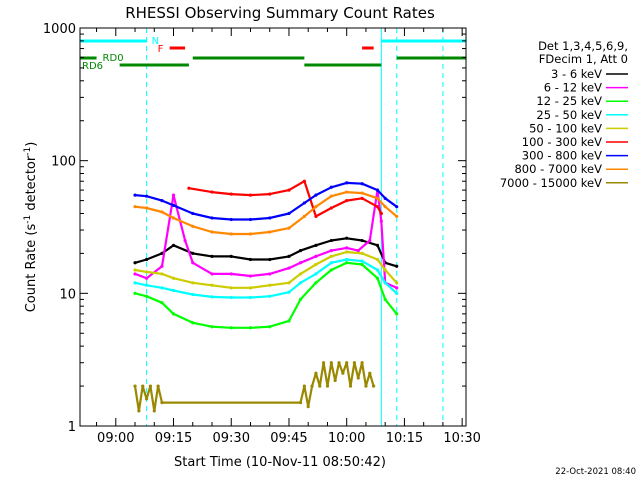 This screenshot has width=640, height=480. Describe the element at coordinates (583, 59) in the screenshot. I see `legend-header-line: FDecim 1, Att 0` at that location.